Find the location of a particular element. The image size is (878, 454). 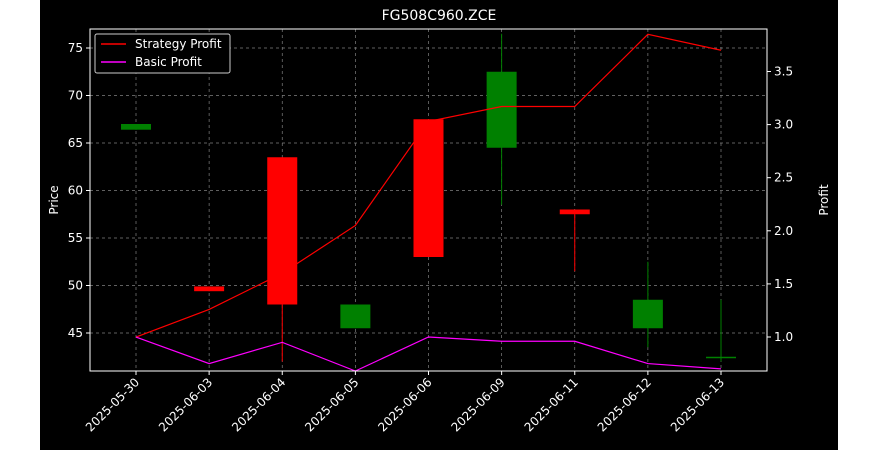

y-tick-label-right: 3.0 is located at coordinates (783, 125).